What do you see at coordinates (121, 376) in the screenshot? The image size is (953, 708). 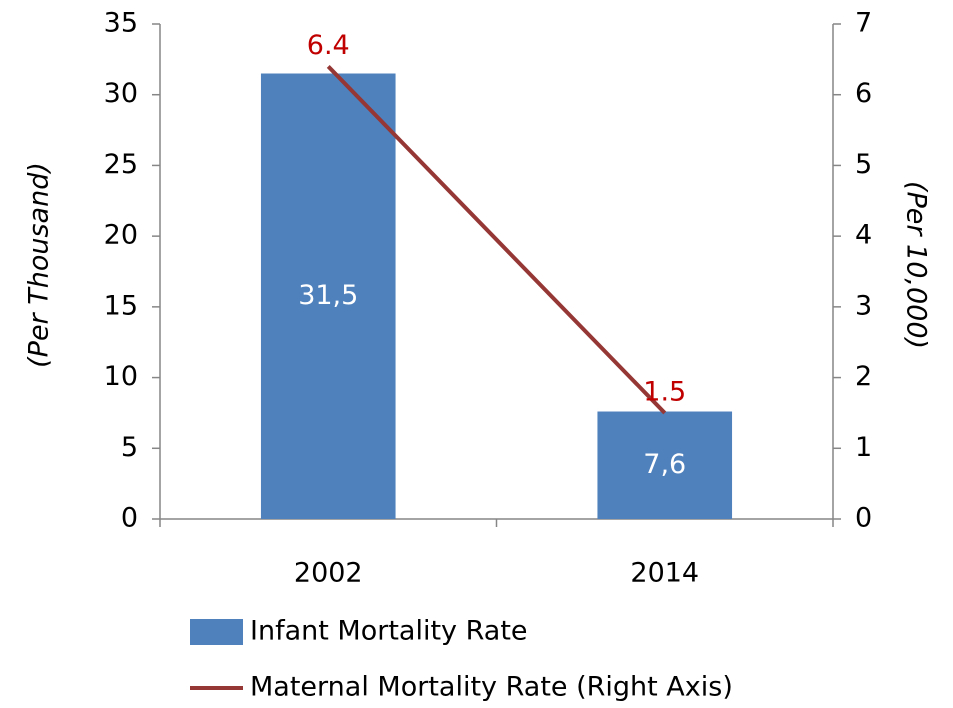 I see `y-tick-label: 10` at bounding box center [121, 376].